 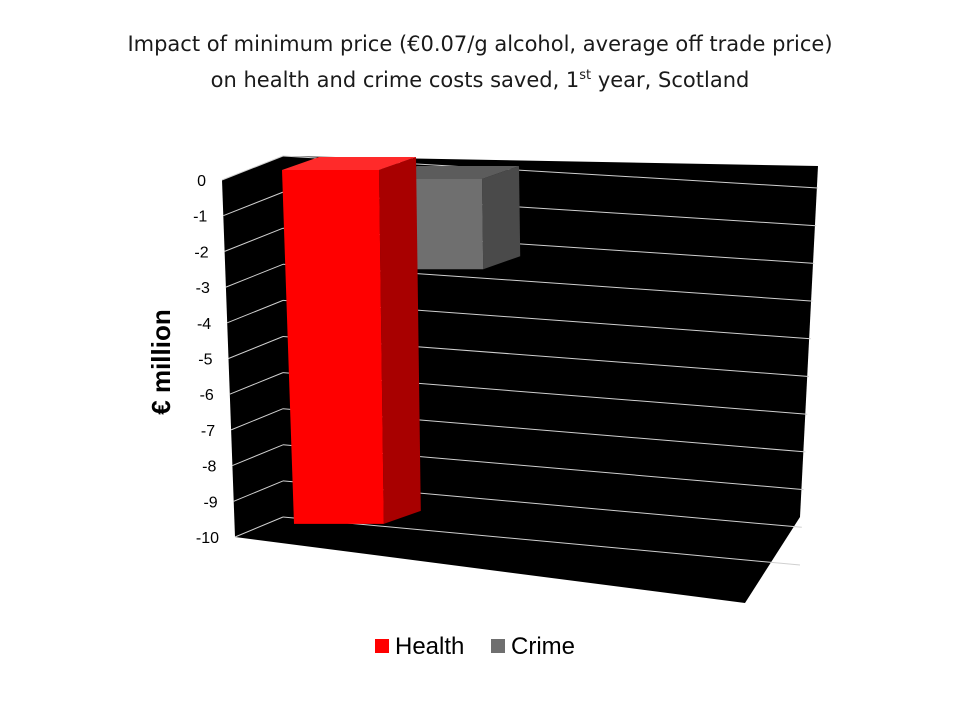 I want to click on title-line-2-post: year, Scotland, so click(x=670, y=80).